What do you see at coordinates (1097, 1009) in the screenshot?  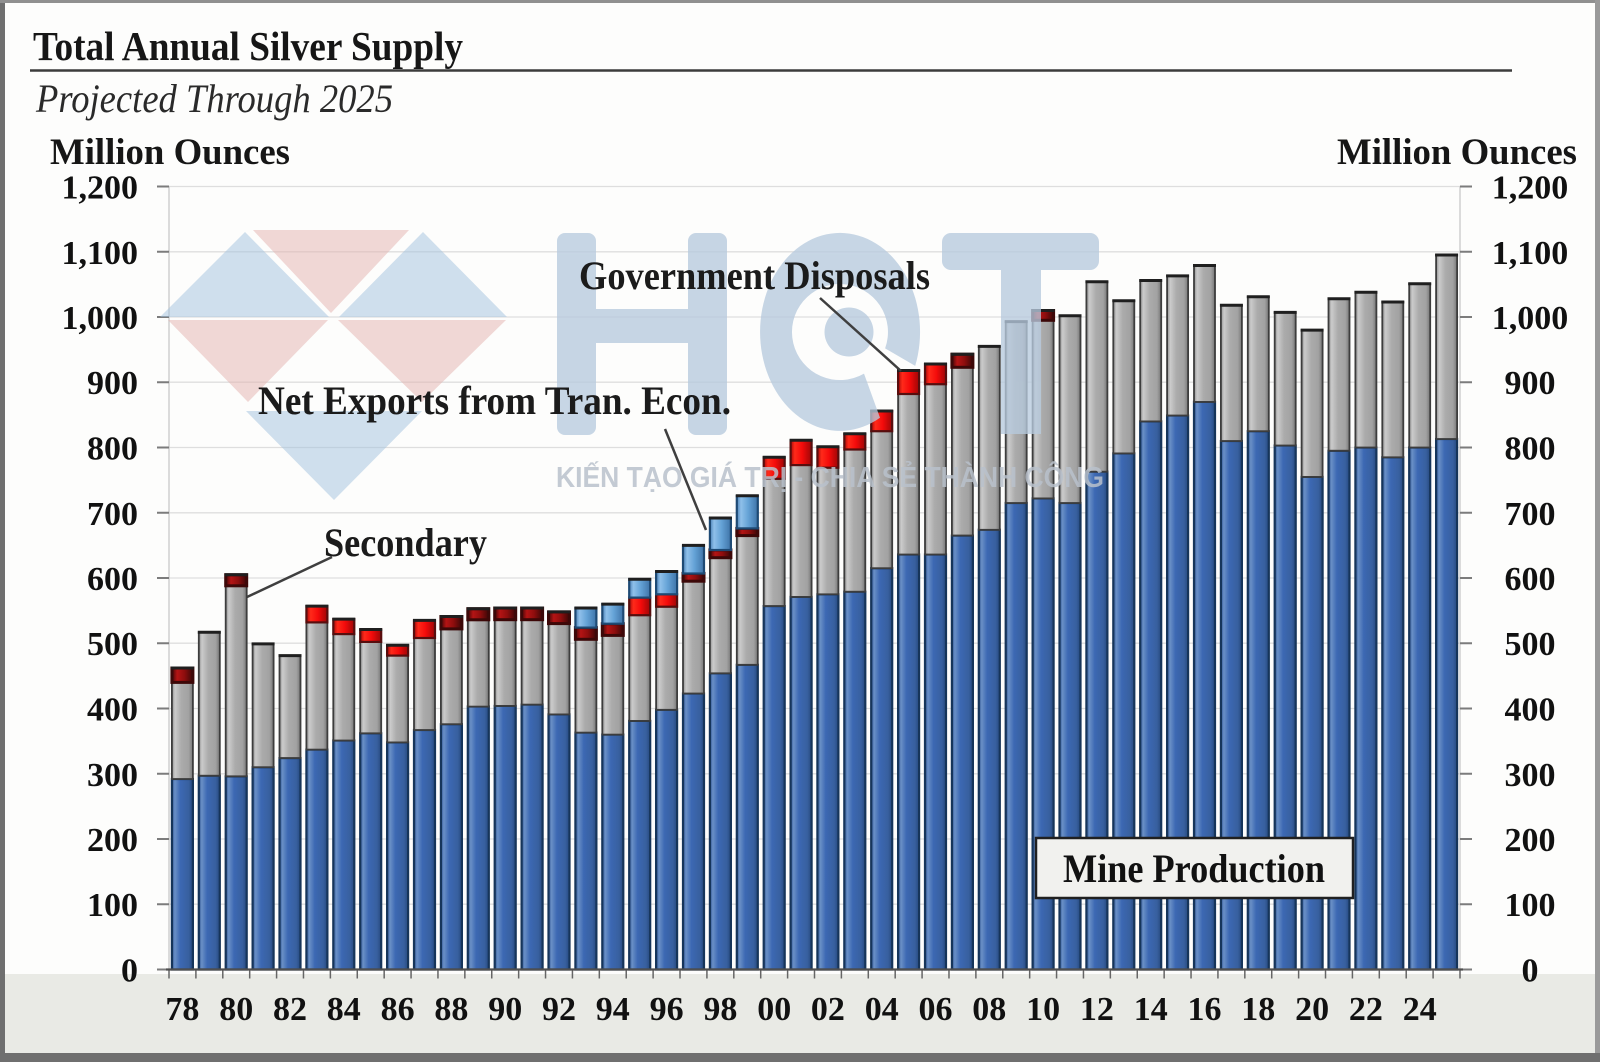 I see `svg-text: 12` at bounding box center [1097, 1009].